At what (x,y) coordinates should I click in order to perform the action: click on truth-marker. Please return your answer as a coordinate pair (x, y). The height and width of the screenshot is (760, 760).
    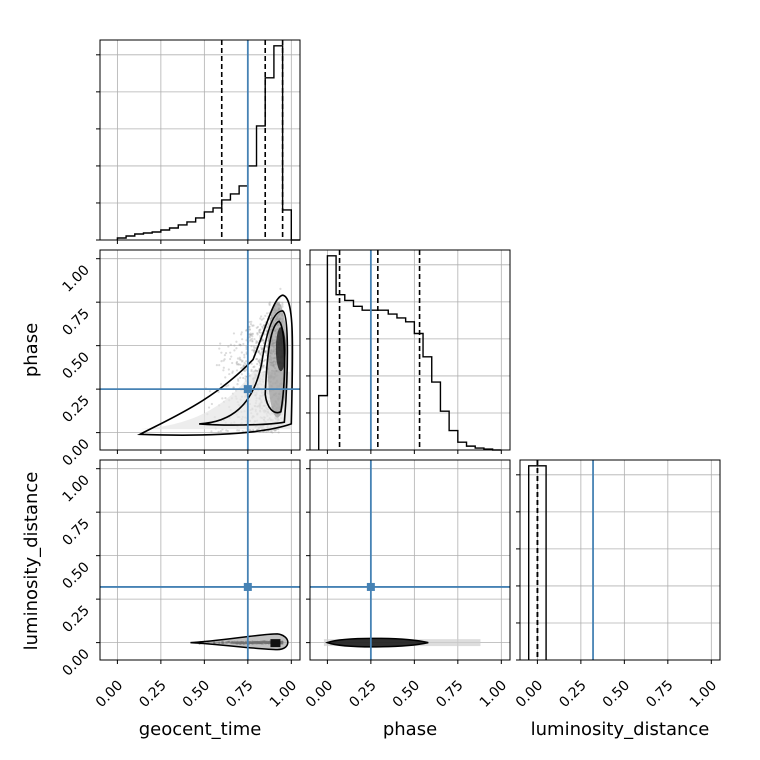
    Looking at the image, I should click on (247, 389).